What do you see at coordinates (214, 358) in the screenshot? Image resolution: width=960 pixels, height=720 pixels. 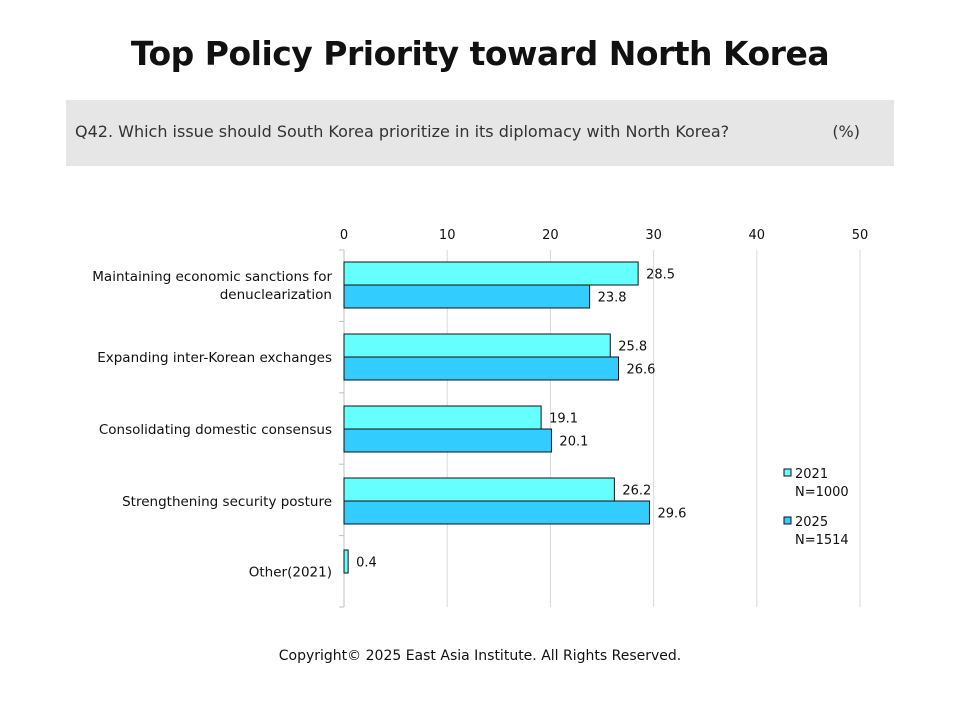 I see `category-label: Expanding inter-Korean exchanges` at bounding box center [214, 358].